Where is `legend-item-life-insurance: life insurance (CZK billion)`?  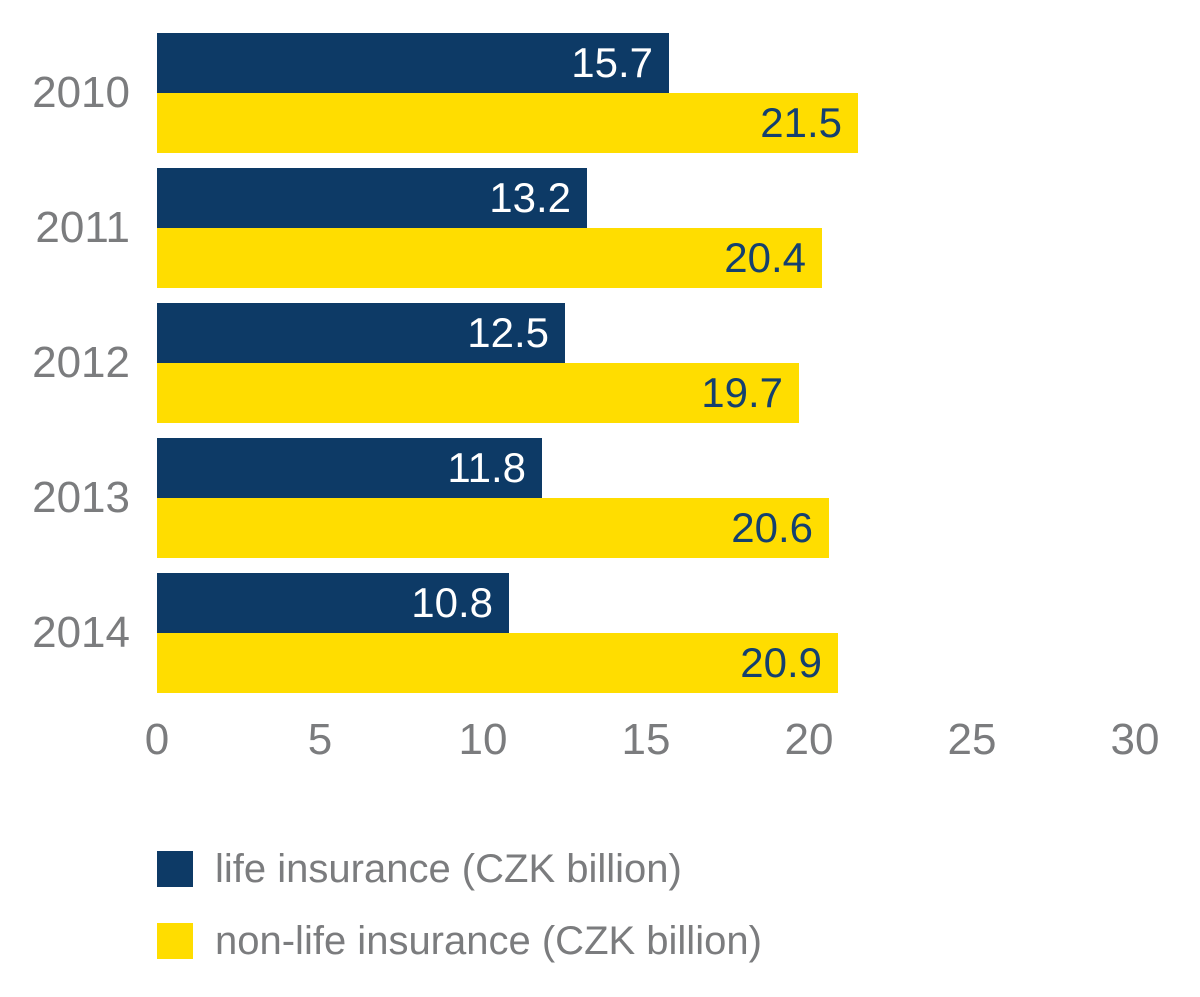 legend-item-life-insurance: life insurance (CZK billion) is located at coordinates (459, 869).